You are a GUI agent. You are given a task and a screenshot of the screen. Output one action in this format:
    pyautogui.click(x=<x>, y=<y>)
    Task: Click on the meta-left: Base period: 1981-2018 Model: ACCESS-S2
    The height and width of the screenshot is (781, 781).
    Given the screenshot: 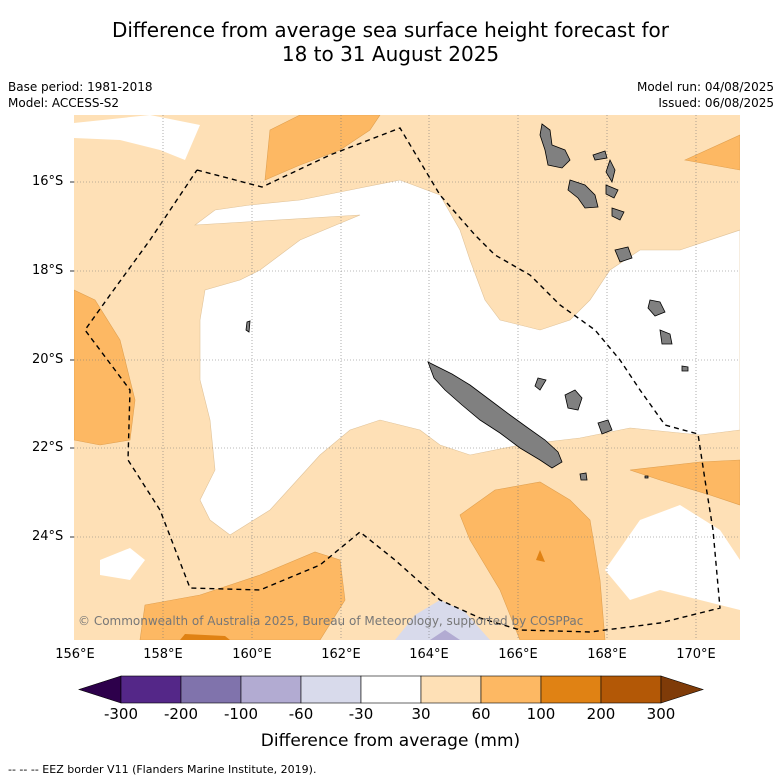 What is the action you would take?
    pyautogui.click(x=80, y=95)
    